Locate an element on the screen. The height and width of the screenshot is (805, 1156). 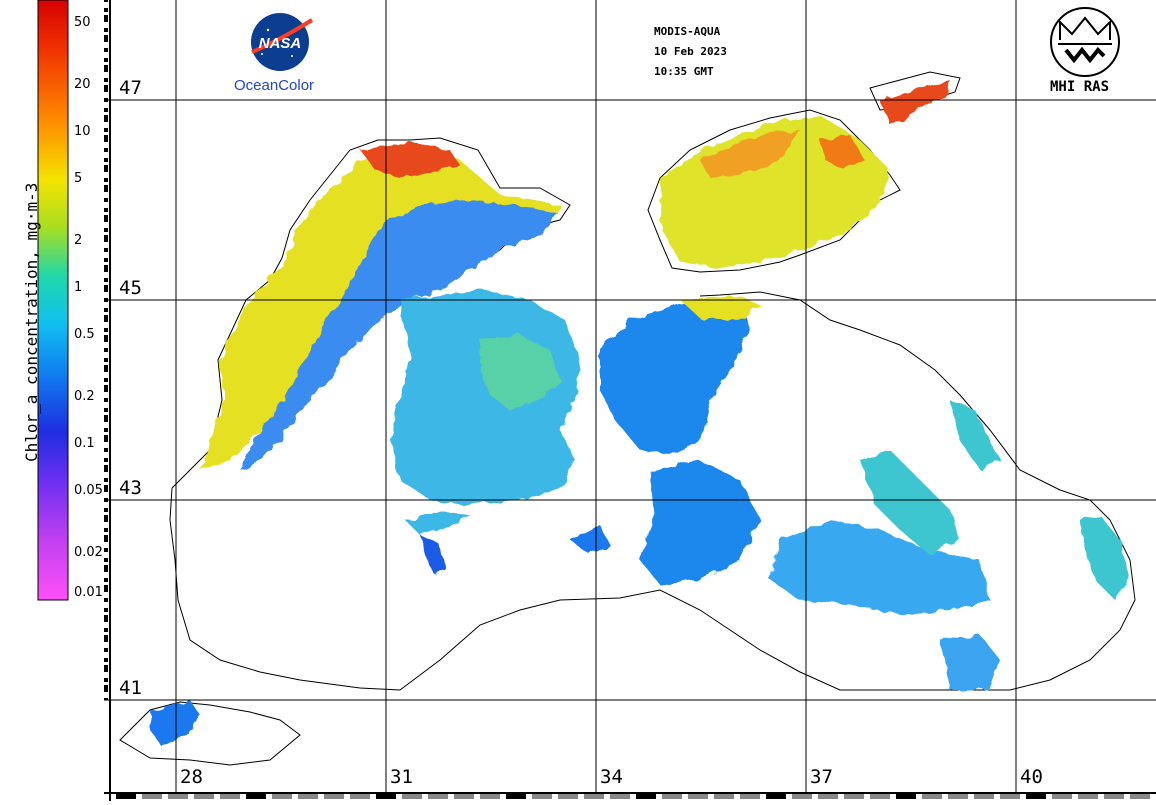
colorbar-tick-label: 0.02 is located at coordinates (88, 553).